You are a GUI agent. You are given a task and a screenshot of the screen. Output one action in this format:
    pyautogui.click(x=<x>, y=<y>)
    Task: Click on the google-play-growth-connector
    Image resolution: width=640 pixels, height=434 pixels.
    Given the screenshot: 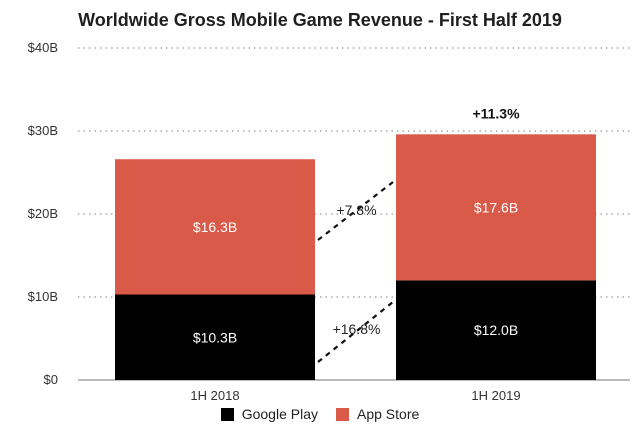 What is the action you would take?
    pyautogui.click(x=355, y=332)
    